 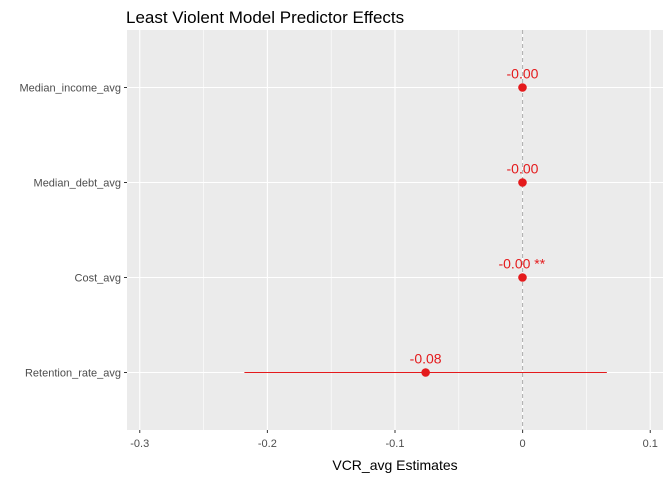 I want to click on x-tick-label: -0.1, so click(x=395, y=444).